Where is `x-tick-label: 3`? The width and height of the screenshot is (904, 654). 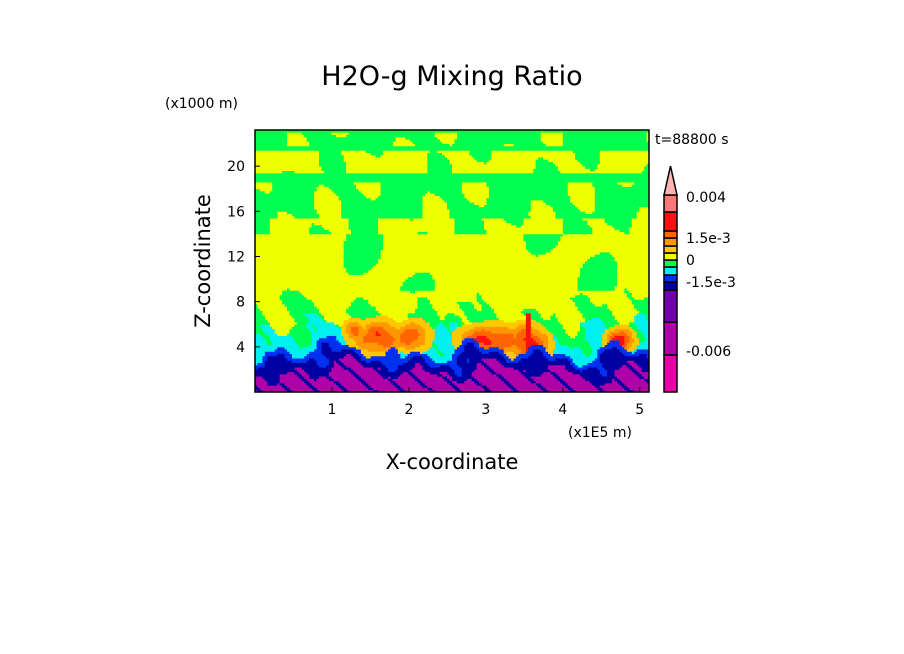 x-tick-label: 3 is located at coordinates (485, 410).